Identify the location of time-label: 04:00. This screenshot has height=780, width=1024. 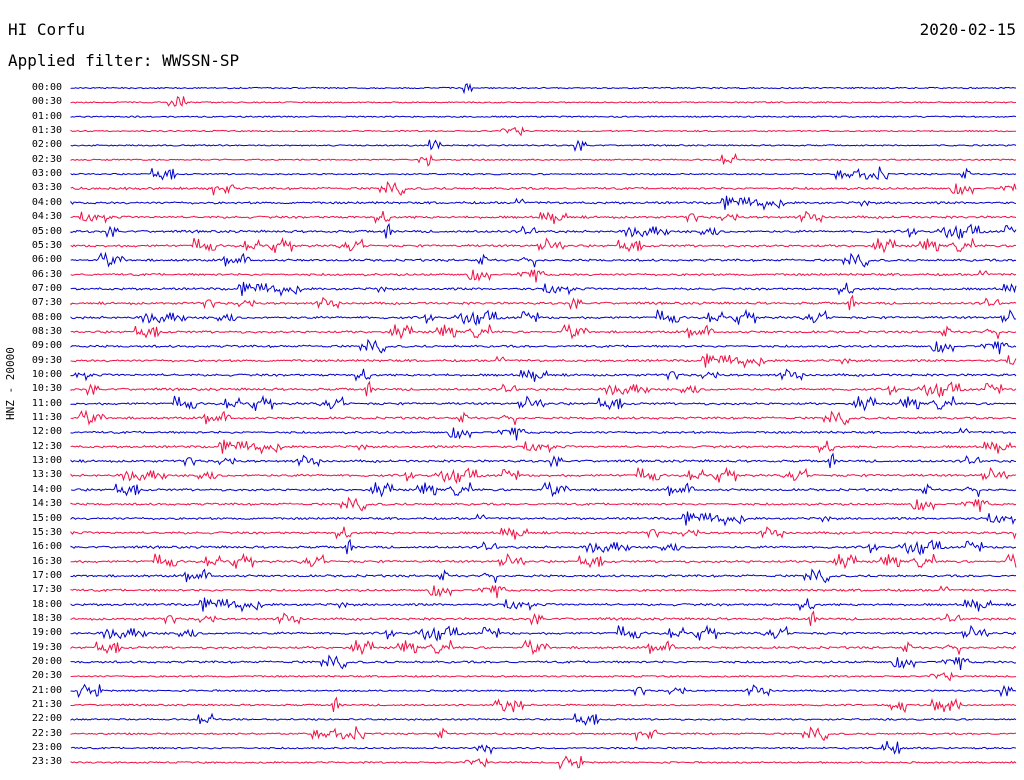
(46, 202).